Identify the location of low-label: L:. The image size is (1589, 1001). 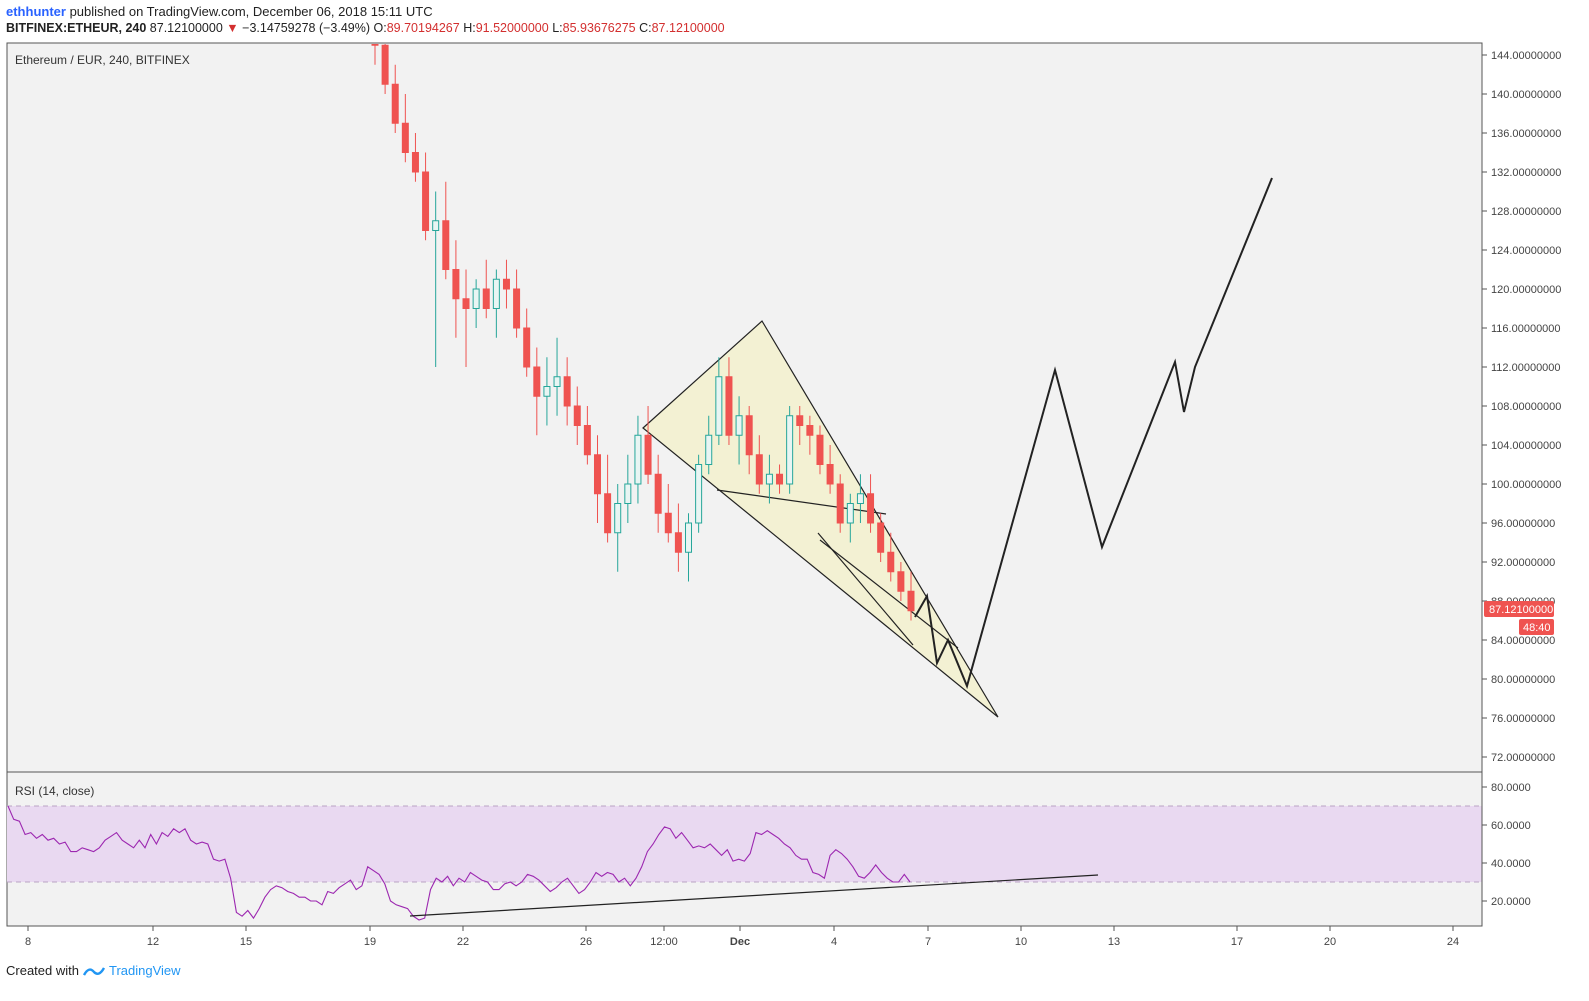
(557, 28).